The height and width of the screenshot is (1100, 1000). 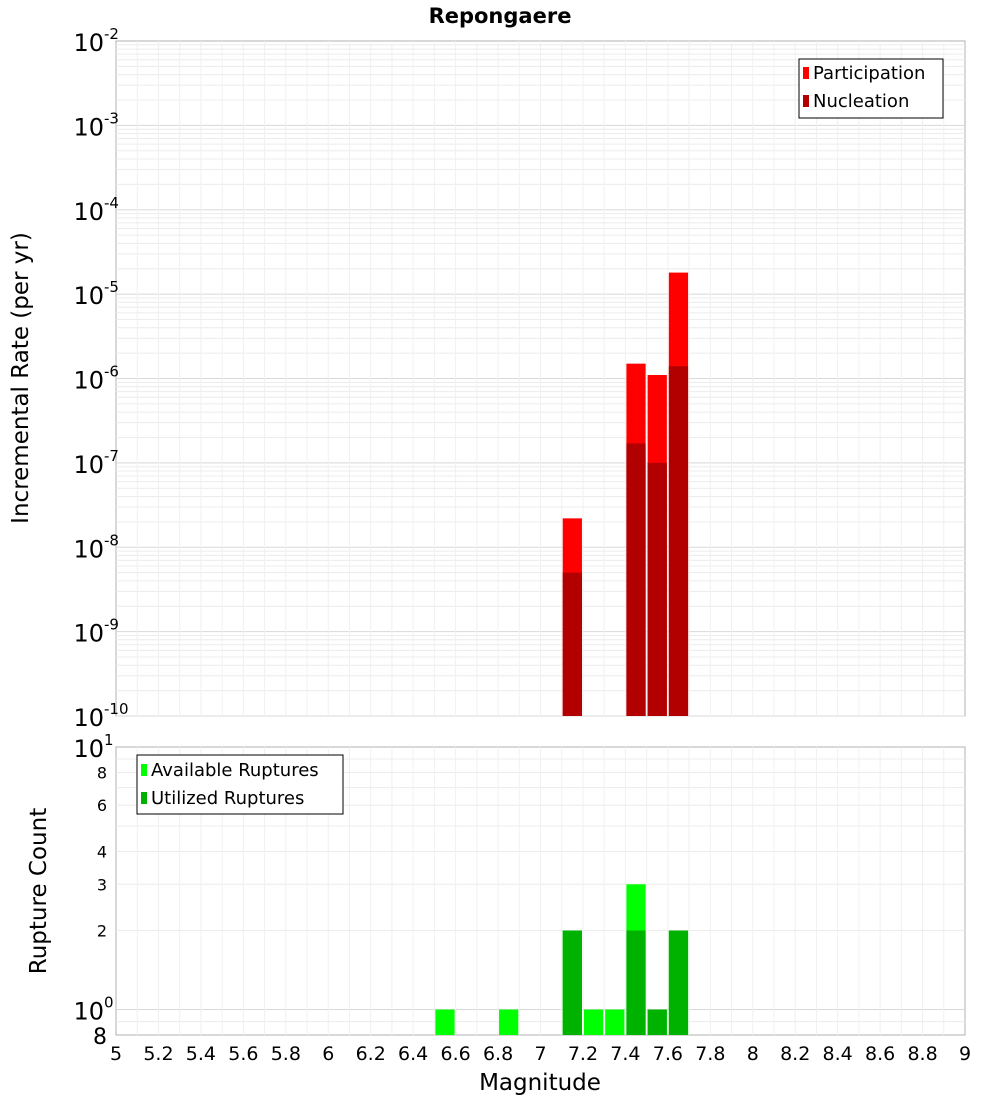 I want to click on rate-y-tick: 10 -5, so click(x=96, y=294).